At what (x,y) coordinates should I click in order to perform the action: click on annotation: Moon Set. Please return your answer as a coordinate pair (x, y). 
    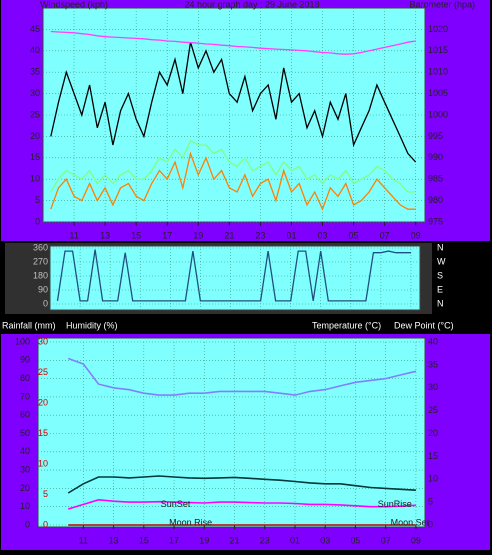
    Looking at the image, I should click on (410, 523).